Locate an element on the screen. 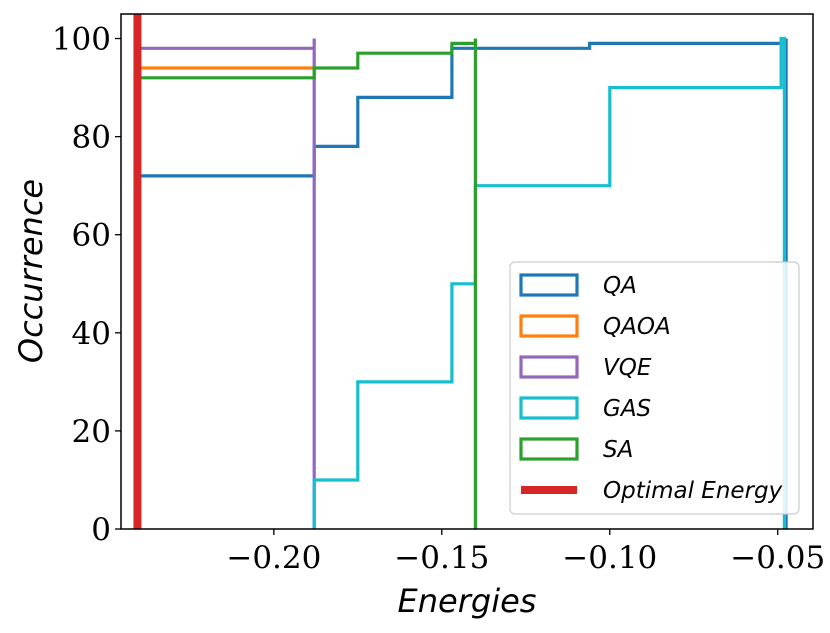 The height and width of the screenshot is (633, 830). y-tick-label: 80 is located at coordinates (91, 138).